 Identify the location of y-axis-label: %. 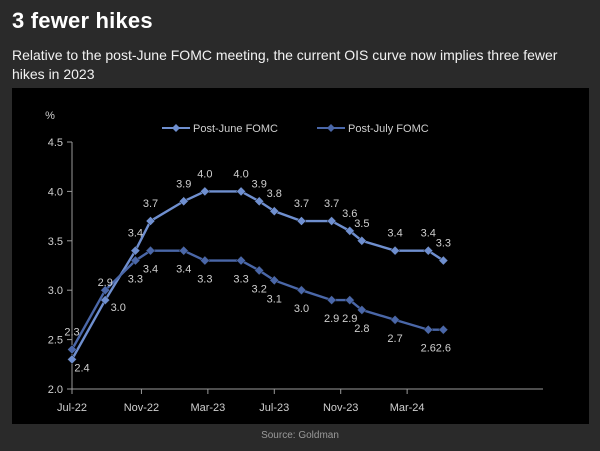
(50, 116).